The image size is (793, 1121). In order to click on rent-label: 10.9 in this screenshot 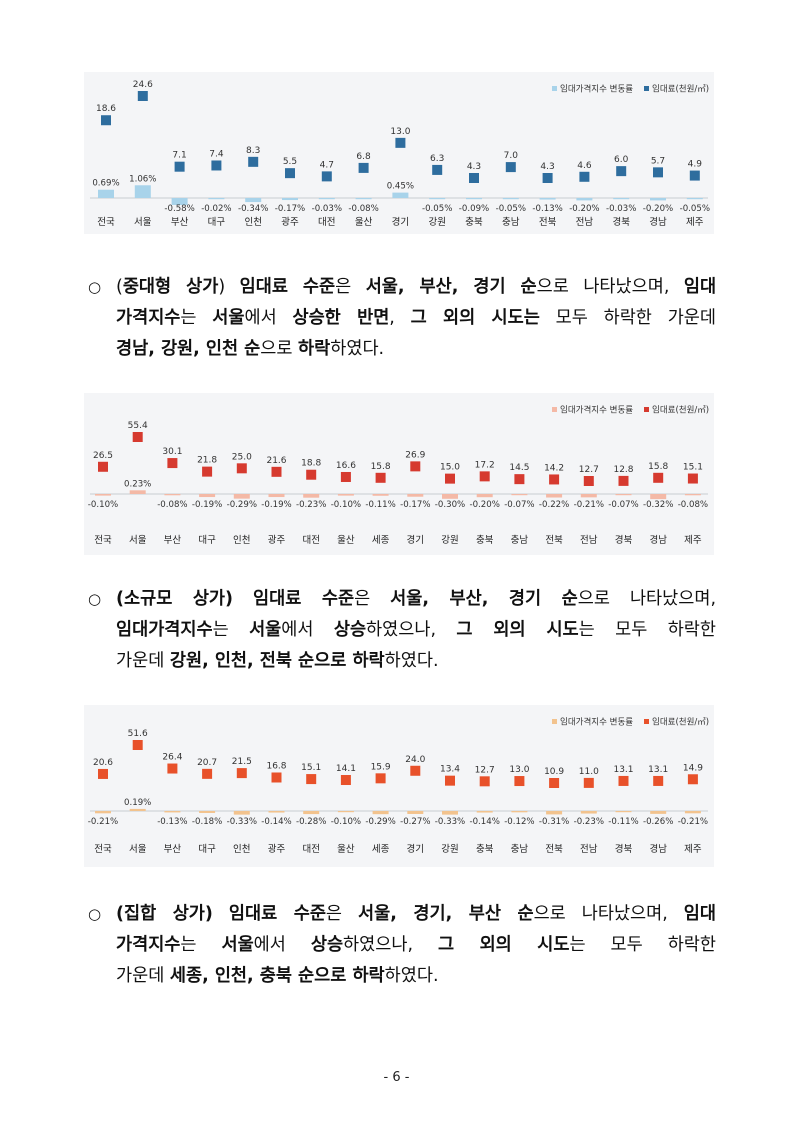, I will do `click(554, 772)`.